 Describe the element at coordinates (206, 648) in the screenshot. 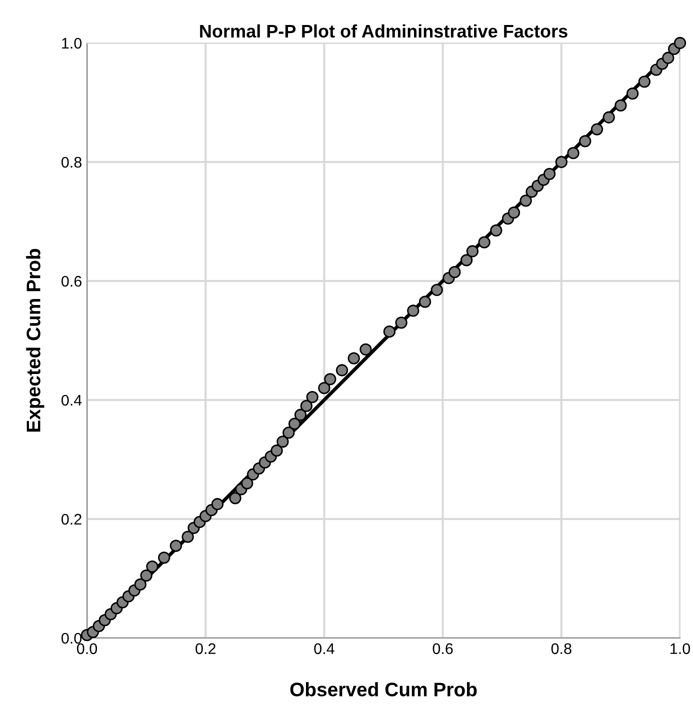

I see `x-tick-label: 0.2` at that location.